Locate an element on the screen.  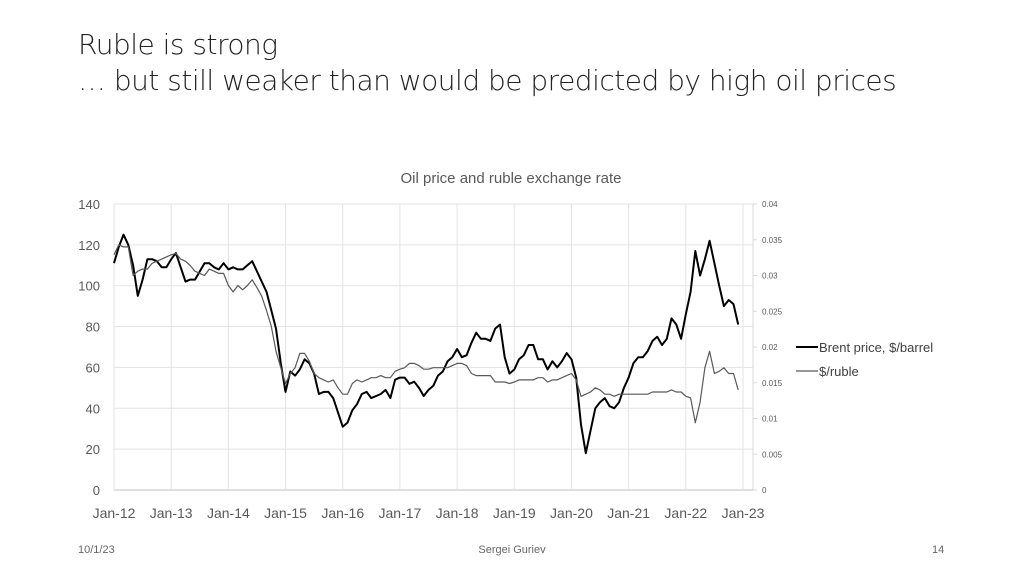
legend-label: Brent price, $/barrel is located at coordinates (876, 347).